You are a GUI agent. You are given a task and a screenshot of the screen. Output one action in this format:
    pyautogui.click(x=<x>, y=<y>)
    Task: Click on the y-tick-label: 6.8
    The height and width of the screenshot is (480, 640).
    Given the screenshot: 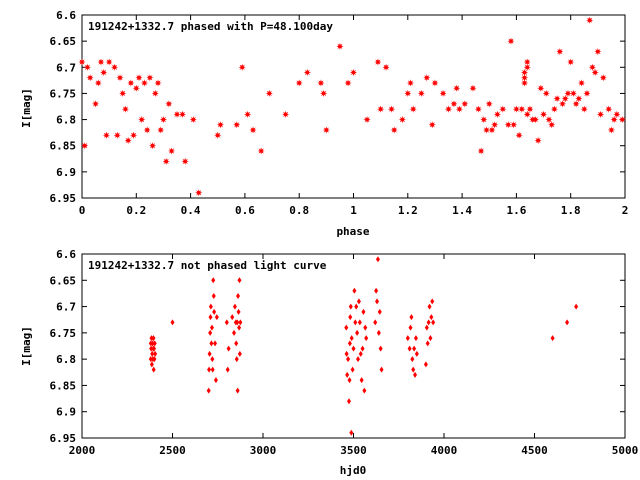 What is the action you would take?
    pyautogui.click(x=66, y=359)
    